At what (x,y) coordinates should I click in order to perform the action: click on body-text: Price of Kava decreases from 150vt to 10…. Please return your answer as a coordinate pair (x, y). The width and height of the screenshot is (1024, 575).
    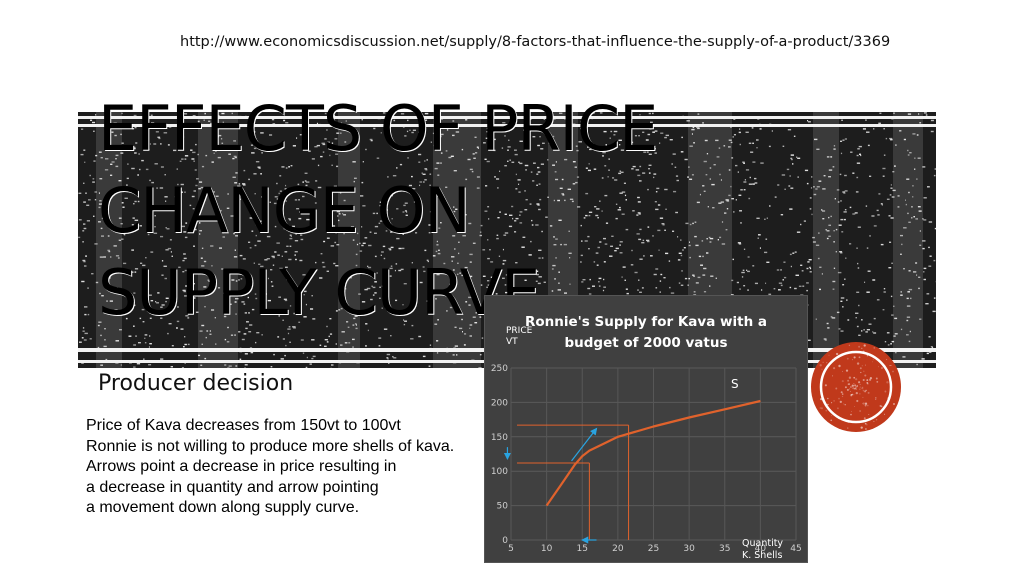
    Looking at the image, I should click on (296, 467).